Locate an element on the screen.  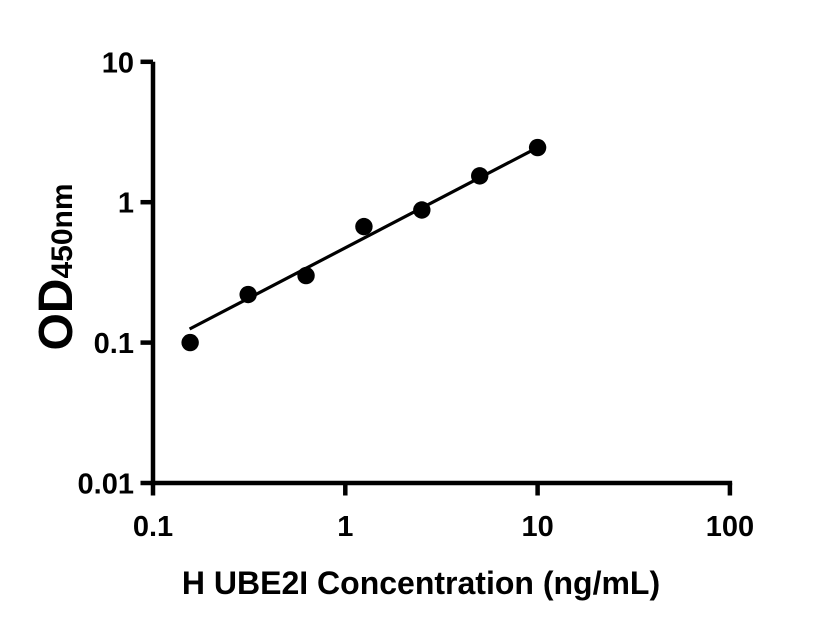
x-tick-label: 1 is located at coordinates (345, 527).